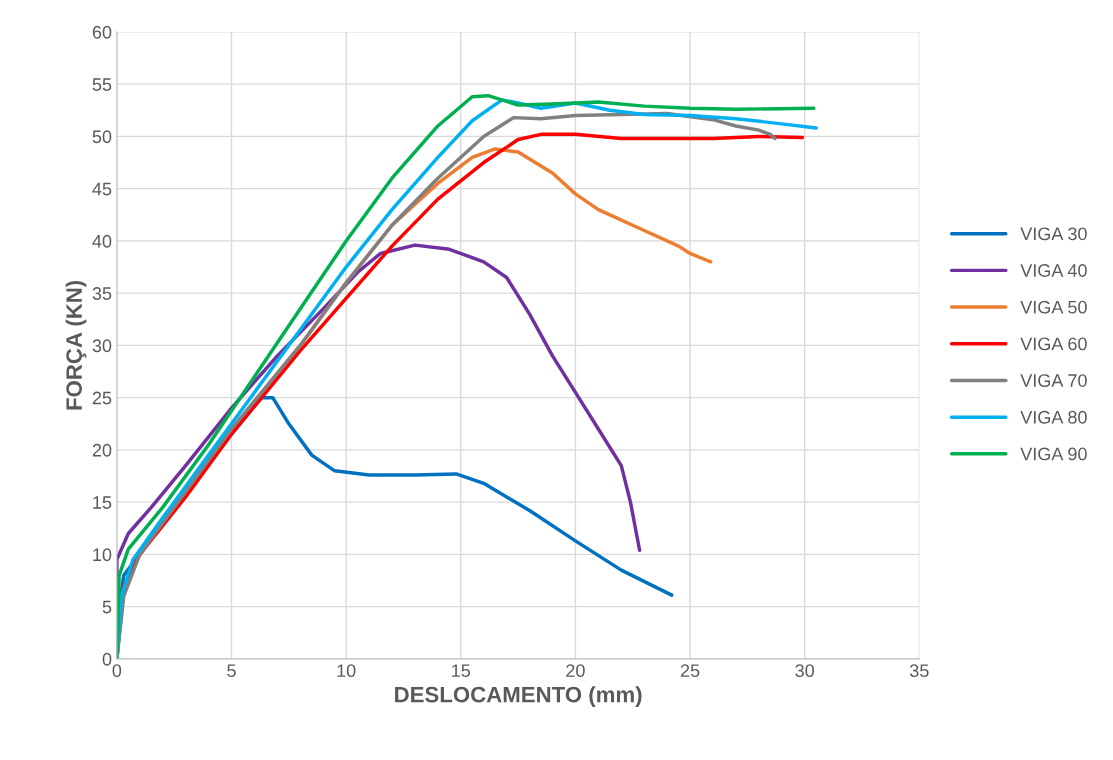 This screenshot has height=760, width=1113. I want to click on y-axis-title: FORÇA (KN), so click(76, 345).